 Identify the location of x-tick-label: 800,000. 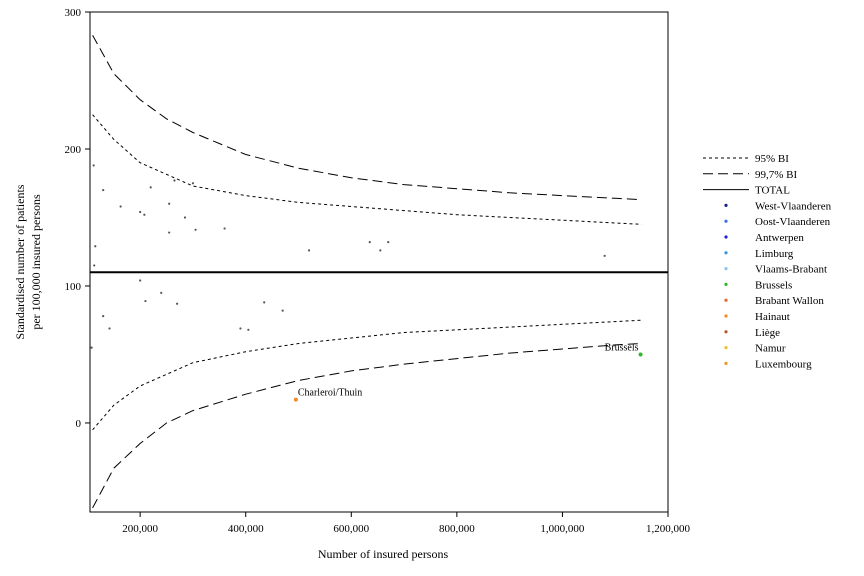
(457, 529).